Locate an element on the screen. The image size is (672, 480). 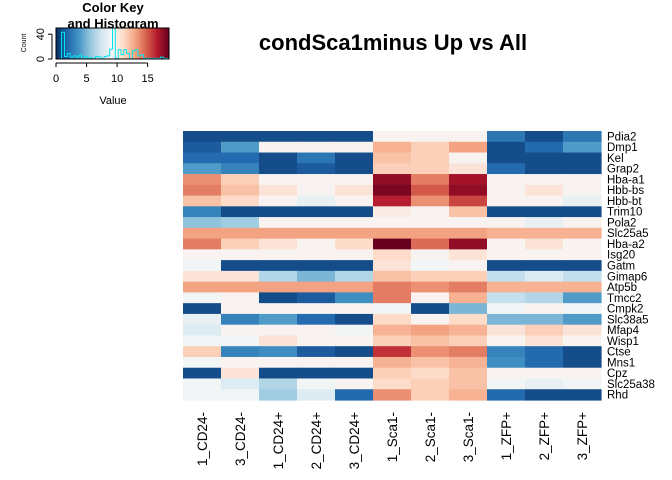
color-key-title-line1: Color Key is located at coordinates (113, 7).